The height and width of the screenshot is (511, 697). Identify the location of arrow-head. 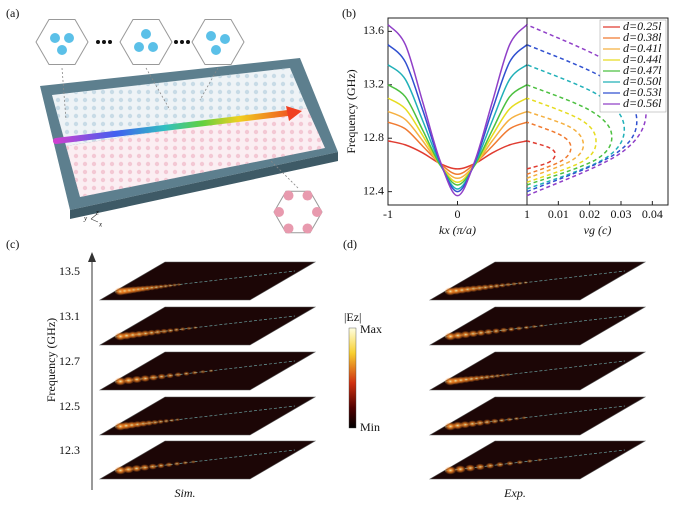
(294, 113).